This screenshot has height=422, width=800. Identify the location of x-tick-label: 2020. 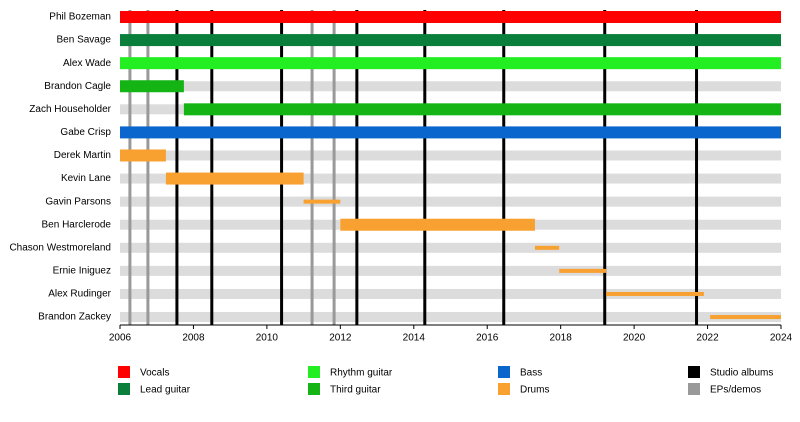
(634, 338).